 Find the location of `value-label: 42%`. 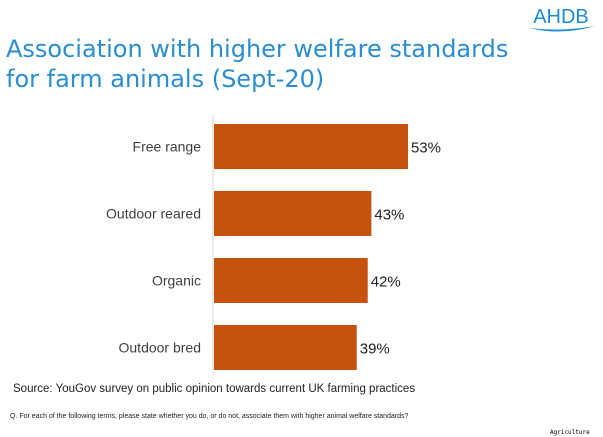

value-label: 42% is located at coordinates (386, 282).